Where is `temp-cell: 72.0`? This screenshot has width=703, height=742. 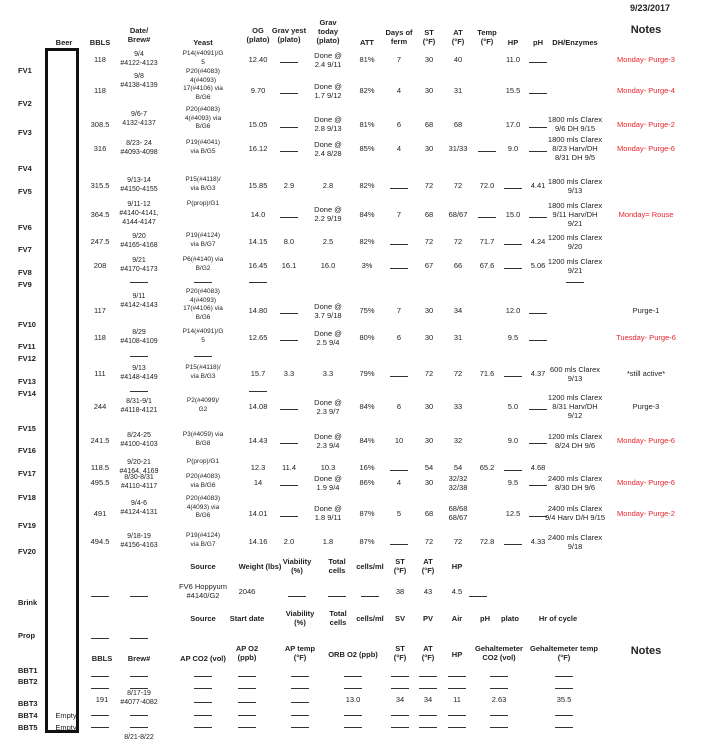 temp-cell: 72.0 is located at coordinates (487, 185).